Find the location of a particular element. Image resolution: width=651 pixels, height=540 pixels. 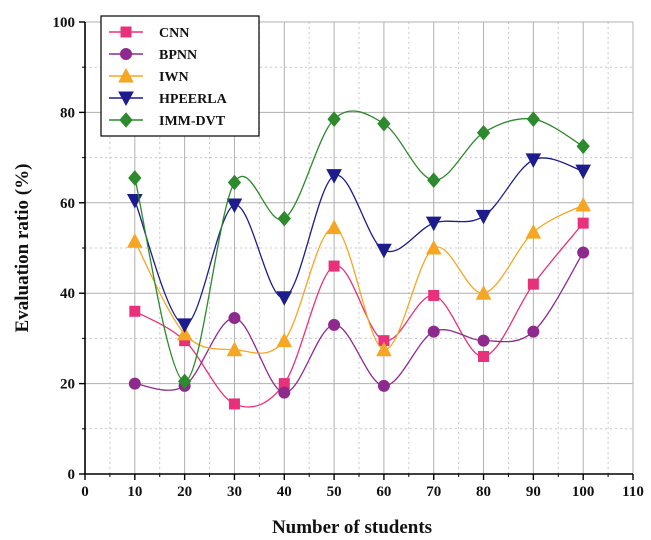

x-tick-label: 30 is located at coordinates (234, 492).